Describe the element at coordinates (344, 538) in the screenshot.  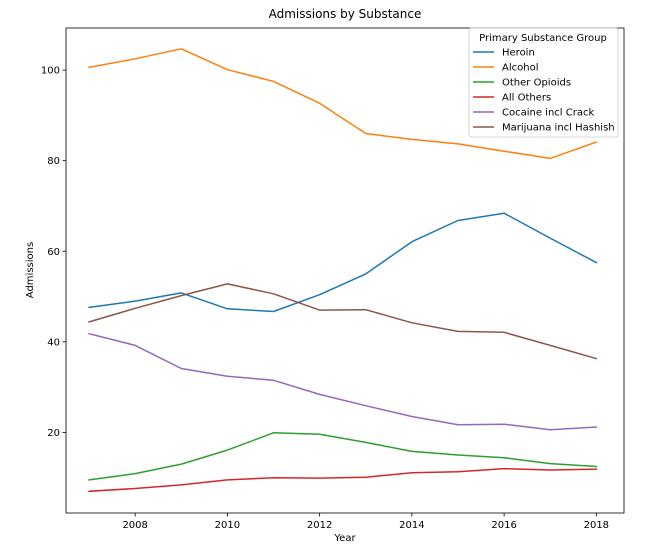
I see `x-axis-label: Year` at that location.